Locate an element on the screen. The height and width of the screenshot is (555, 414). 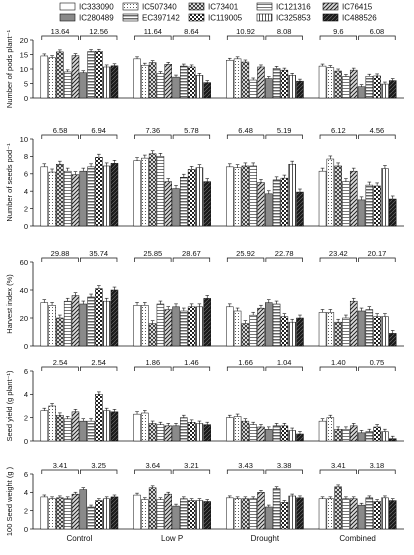
lsd-label: 6.94 is located at coordinates (98, 130).